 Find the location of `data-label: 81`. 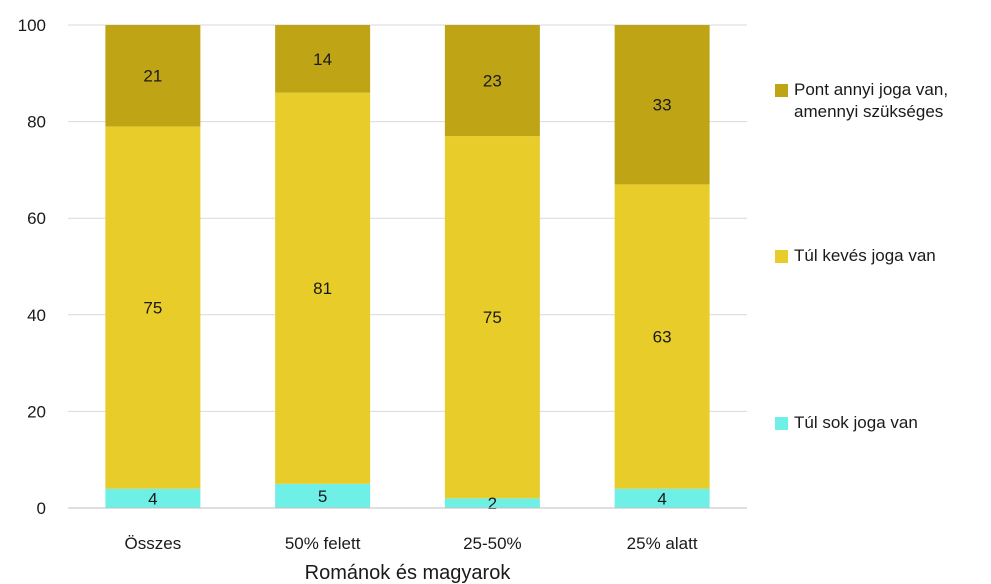

data-label: 81 is located at coordinates (322, 288).